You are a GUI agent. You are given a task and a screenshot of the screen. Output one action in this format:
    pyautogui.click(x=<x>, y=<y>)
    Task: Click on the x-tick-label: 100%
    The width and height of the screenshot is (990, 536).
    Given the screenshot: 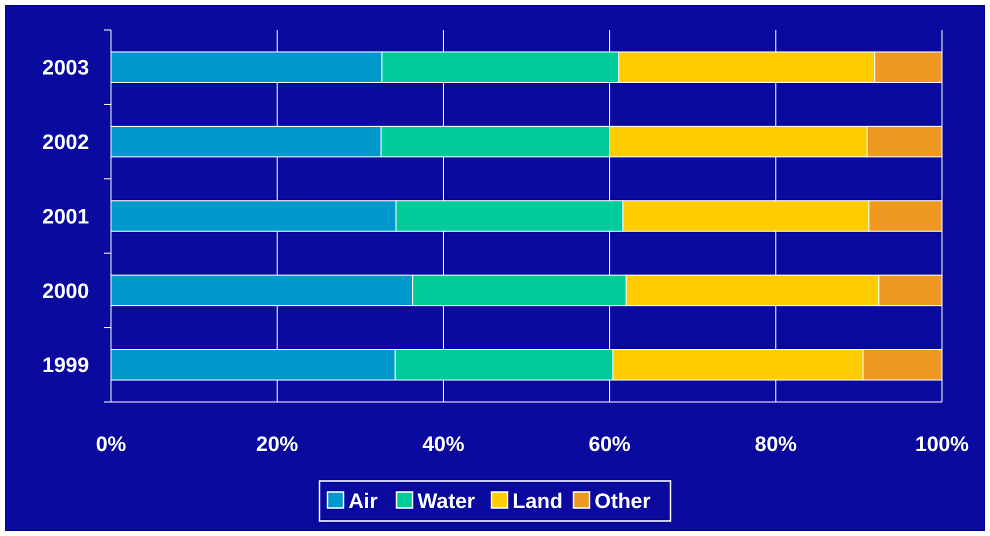 What is the action you would take?
    pyautogui.click(x=942, y=444)
    